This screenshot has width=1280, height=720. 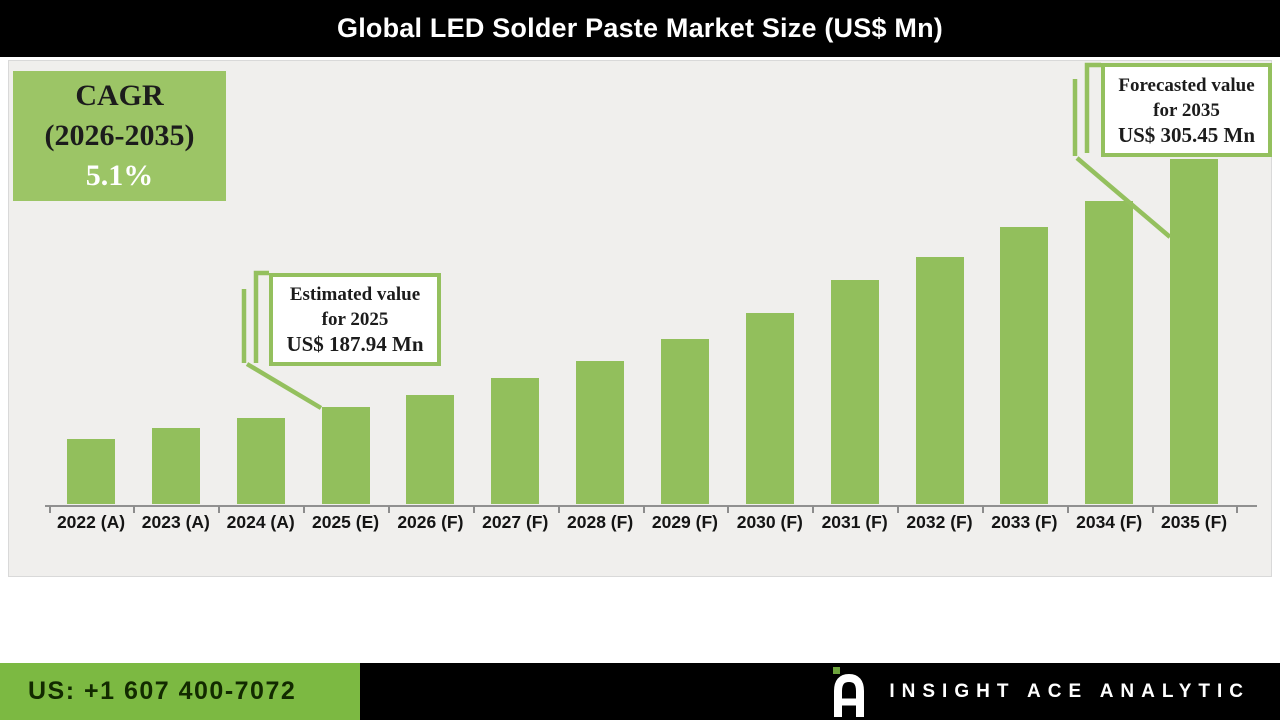 I want to click on bar-2028-f, so click(x=600, y=432).